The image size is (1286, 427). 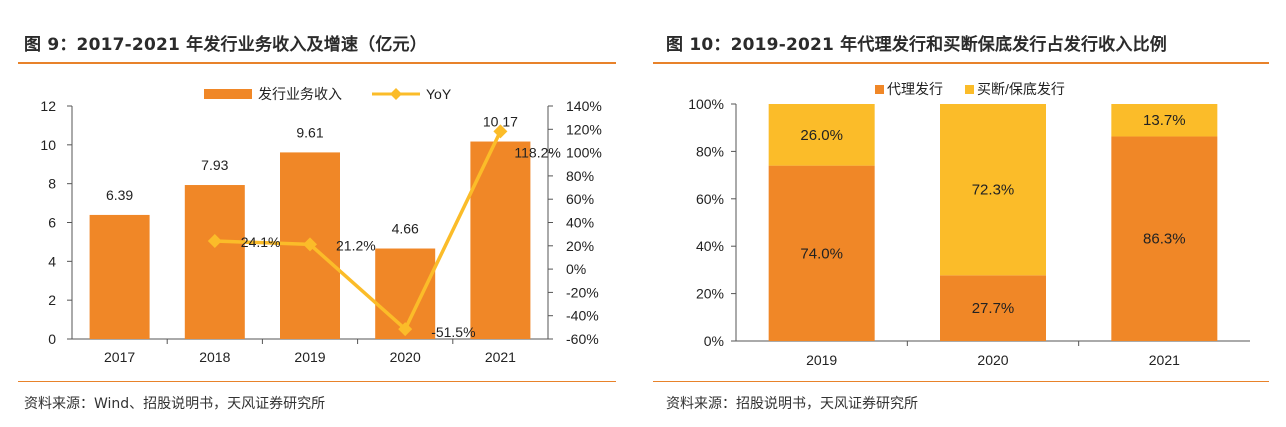 I want to click on stack-value-label: 13.7%, so click(x=1164, y=120).